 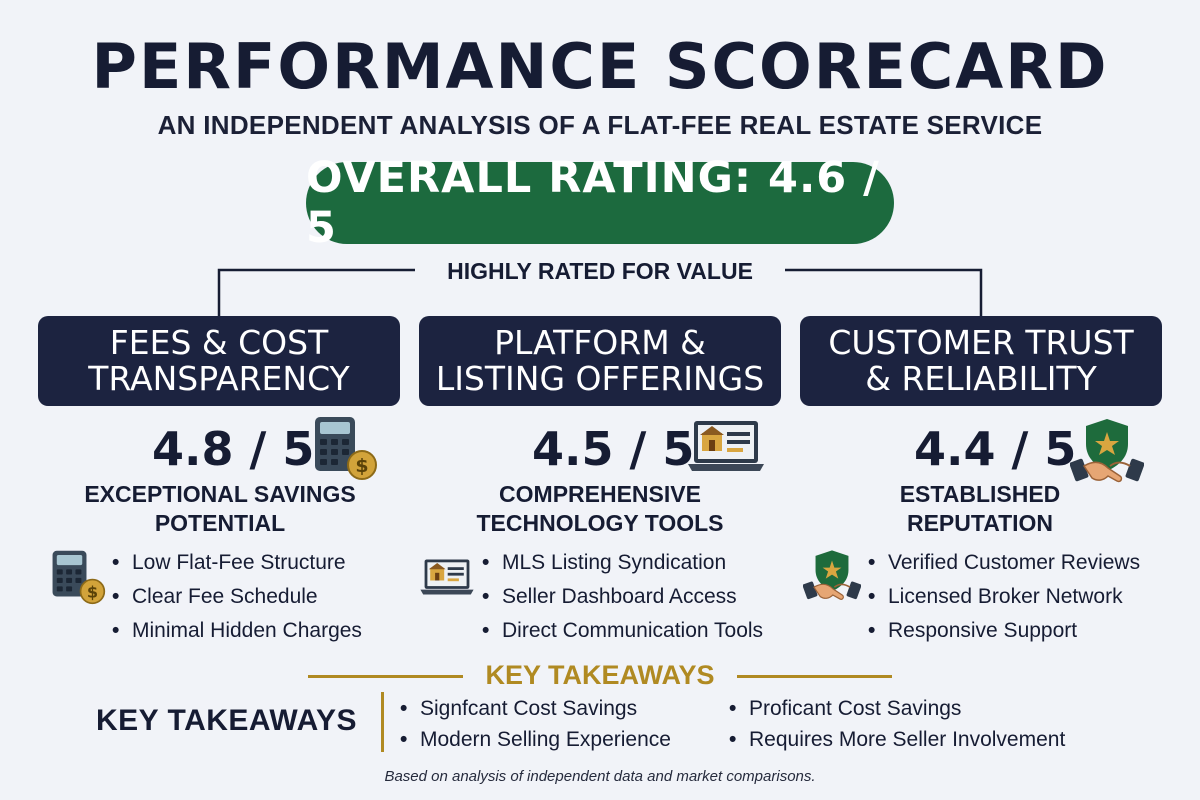 I want to click on list-item: Direct Communication Tools, so click(x=622, y=631).